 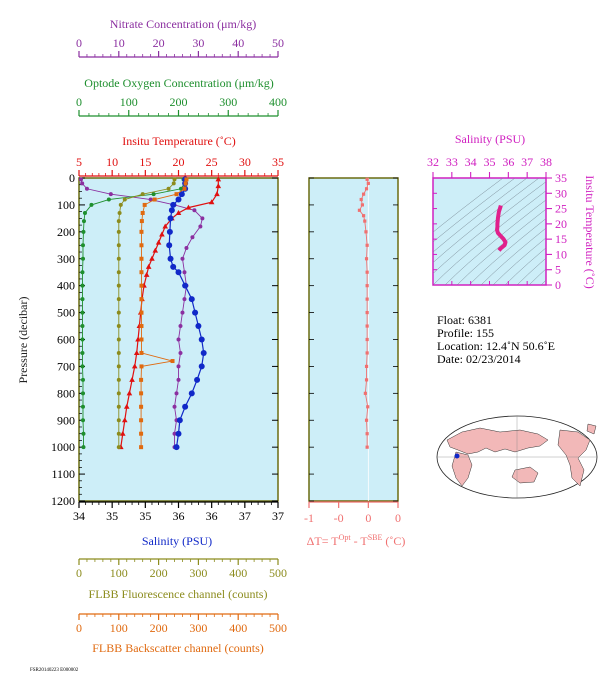 What do you see at coordinates (145, 162) in the screenshot?
I see `temperature-axis-tick-label: 15` at bounding box center [145, 162].